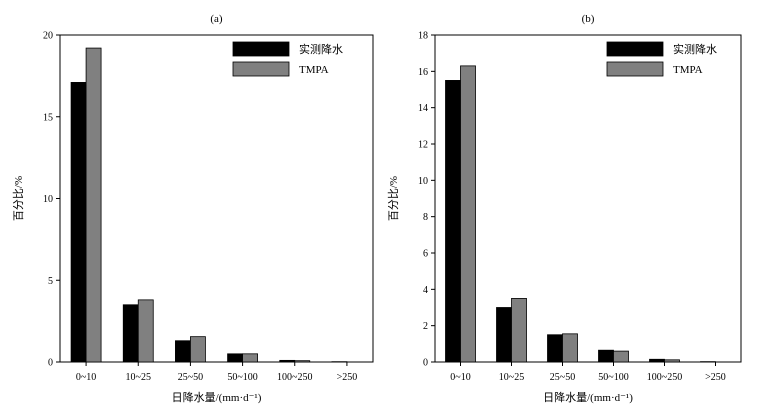 The height and width of the screenshot is (408, 761). I want to click on y-tick-label: 14, so click(423, 108).